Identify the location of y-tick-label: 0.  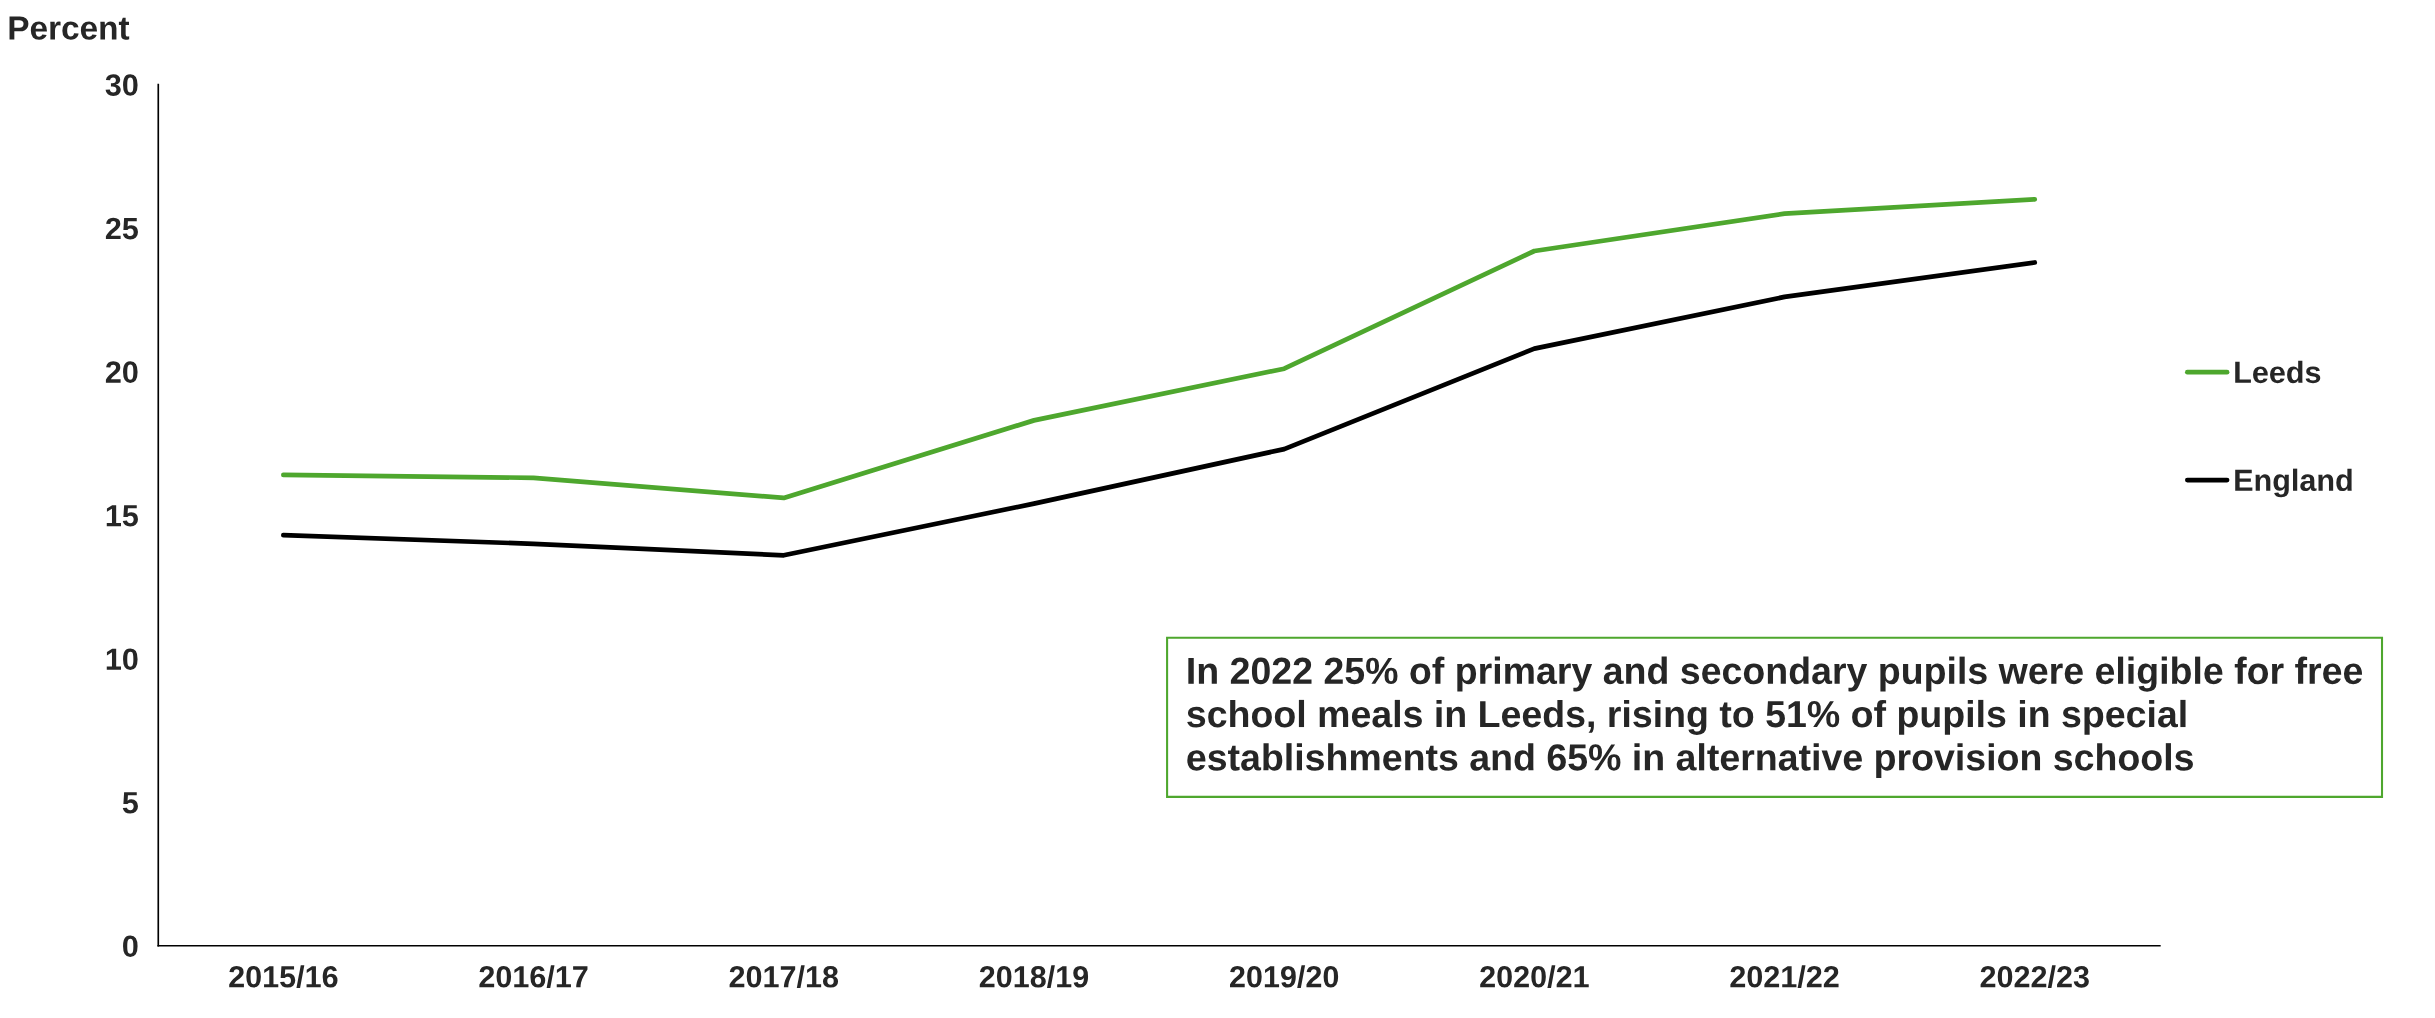
(130, 946).